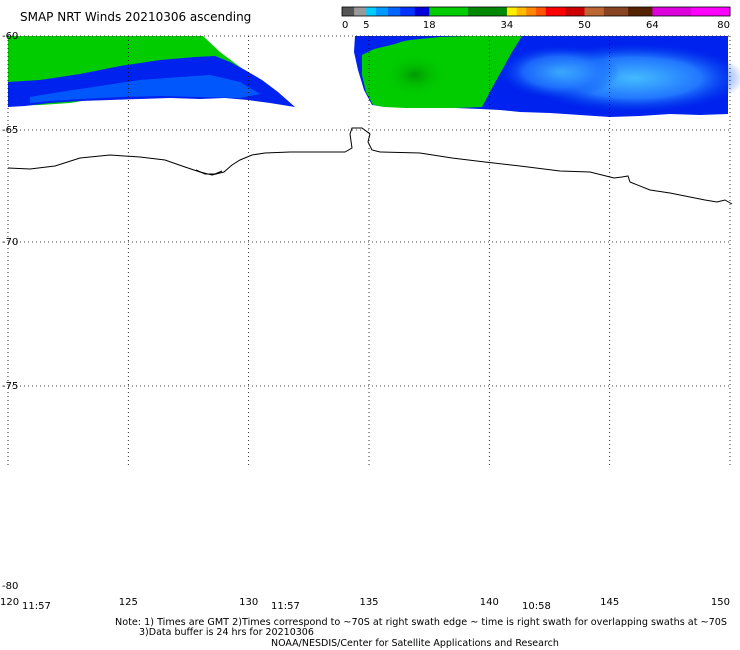 The width and height of the screenshot is (740, 650). I want to click on lon-label-120: 120, so click(9, 602).